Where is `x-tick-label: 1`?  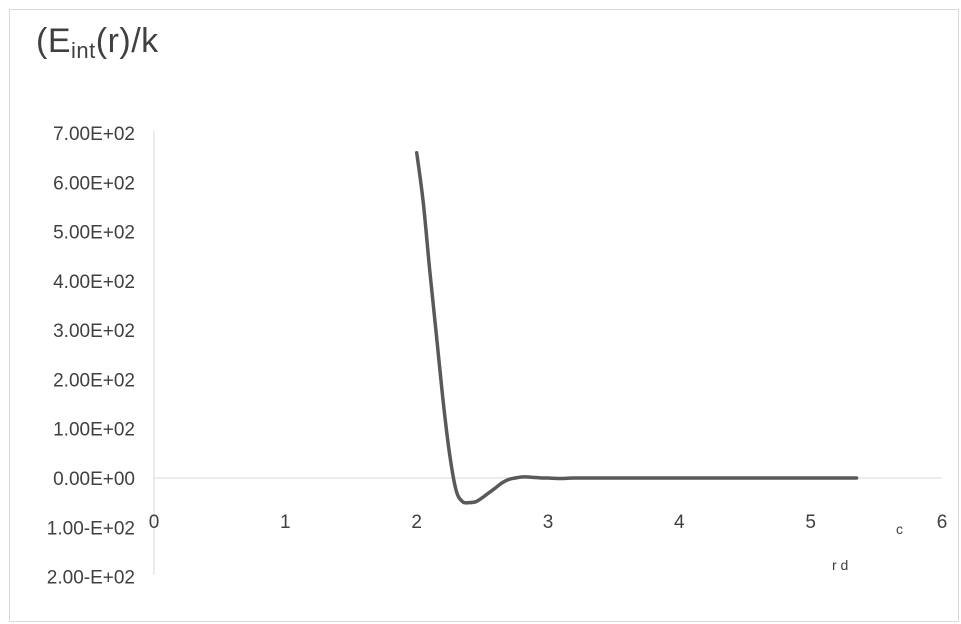 x-tick-label: 1 is located at coordinates (285, 522).